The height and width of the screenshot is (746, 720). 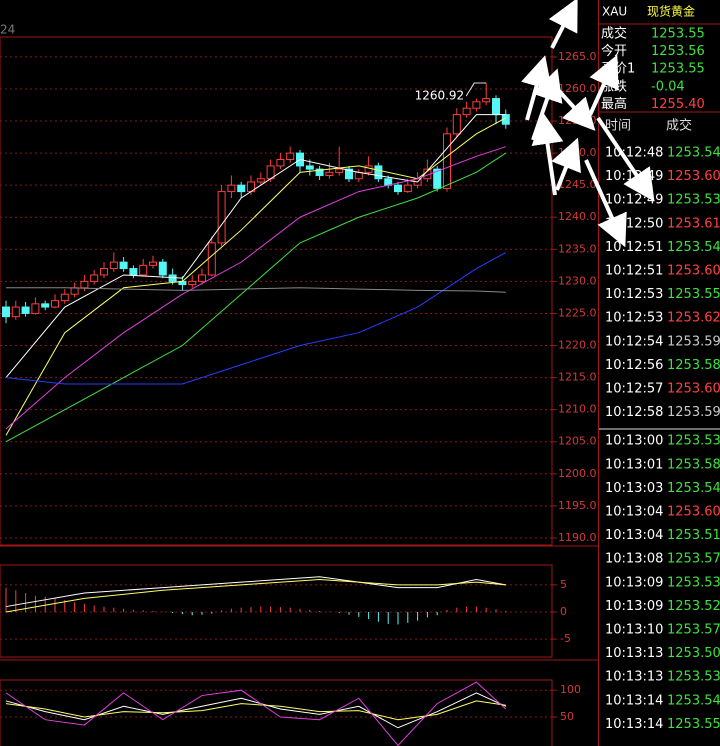 What do you see at coordinates (618, 126) in the screenshot?
I see `trades-header: 时间` at bounding box center [618, 126].